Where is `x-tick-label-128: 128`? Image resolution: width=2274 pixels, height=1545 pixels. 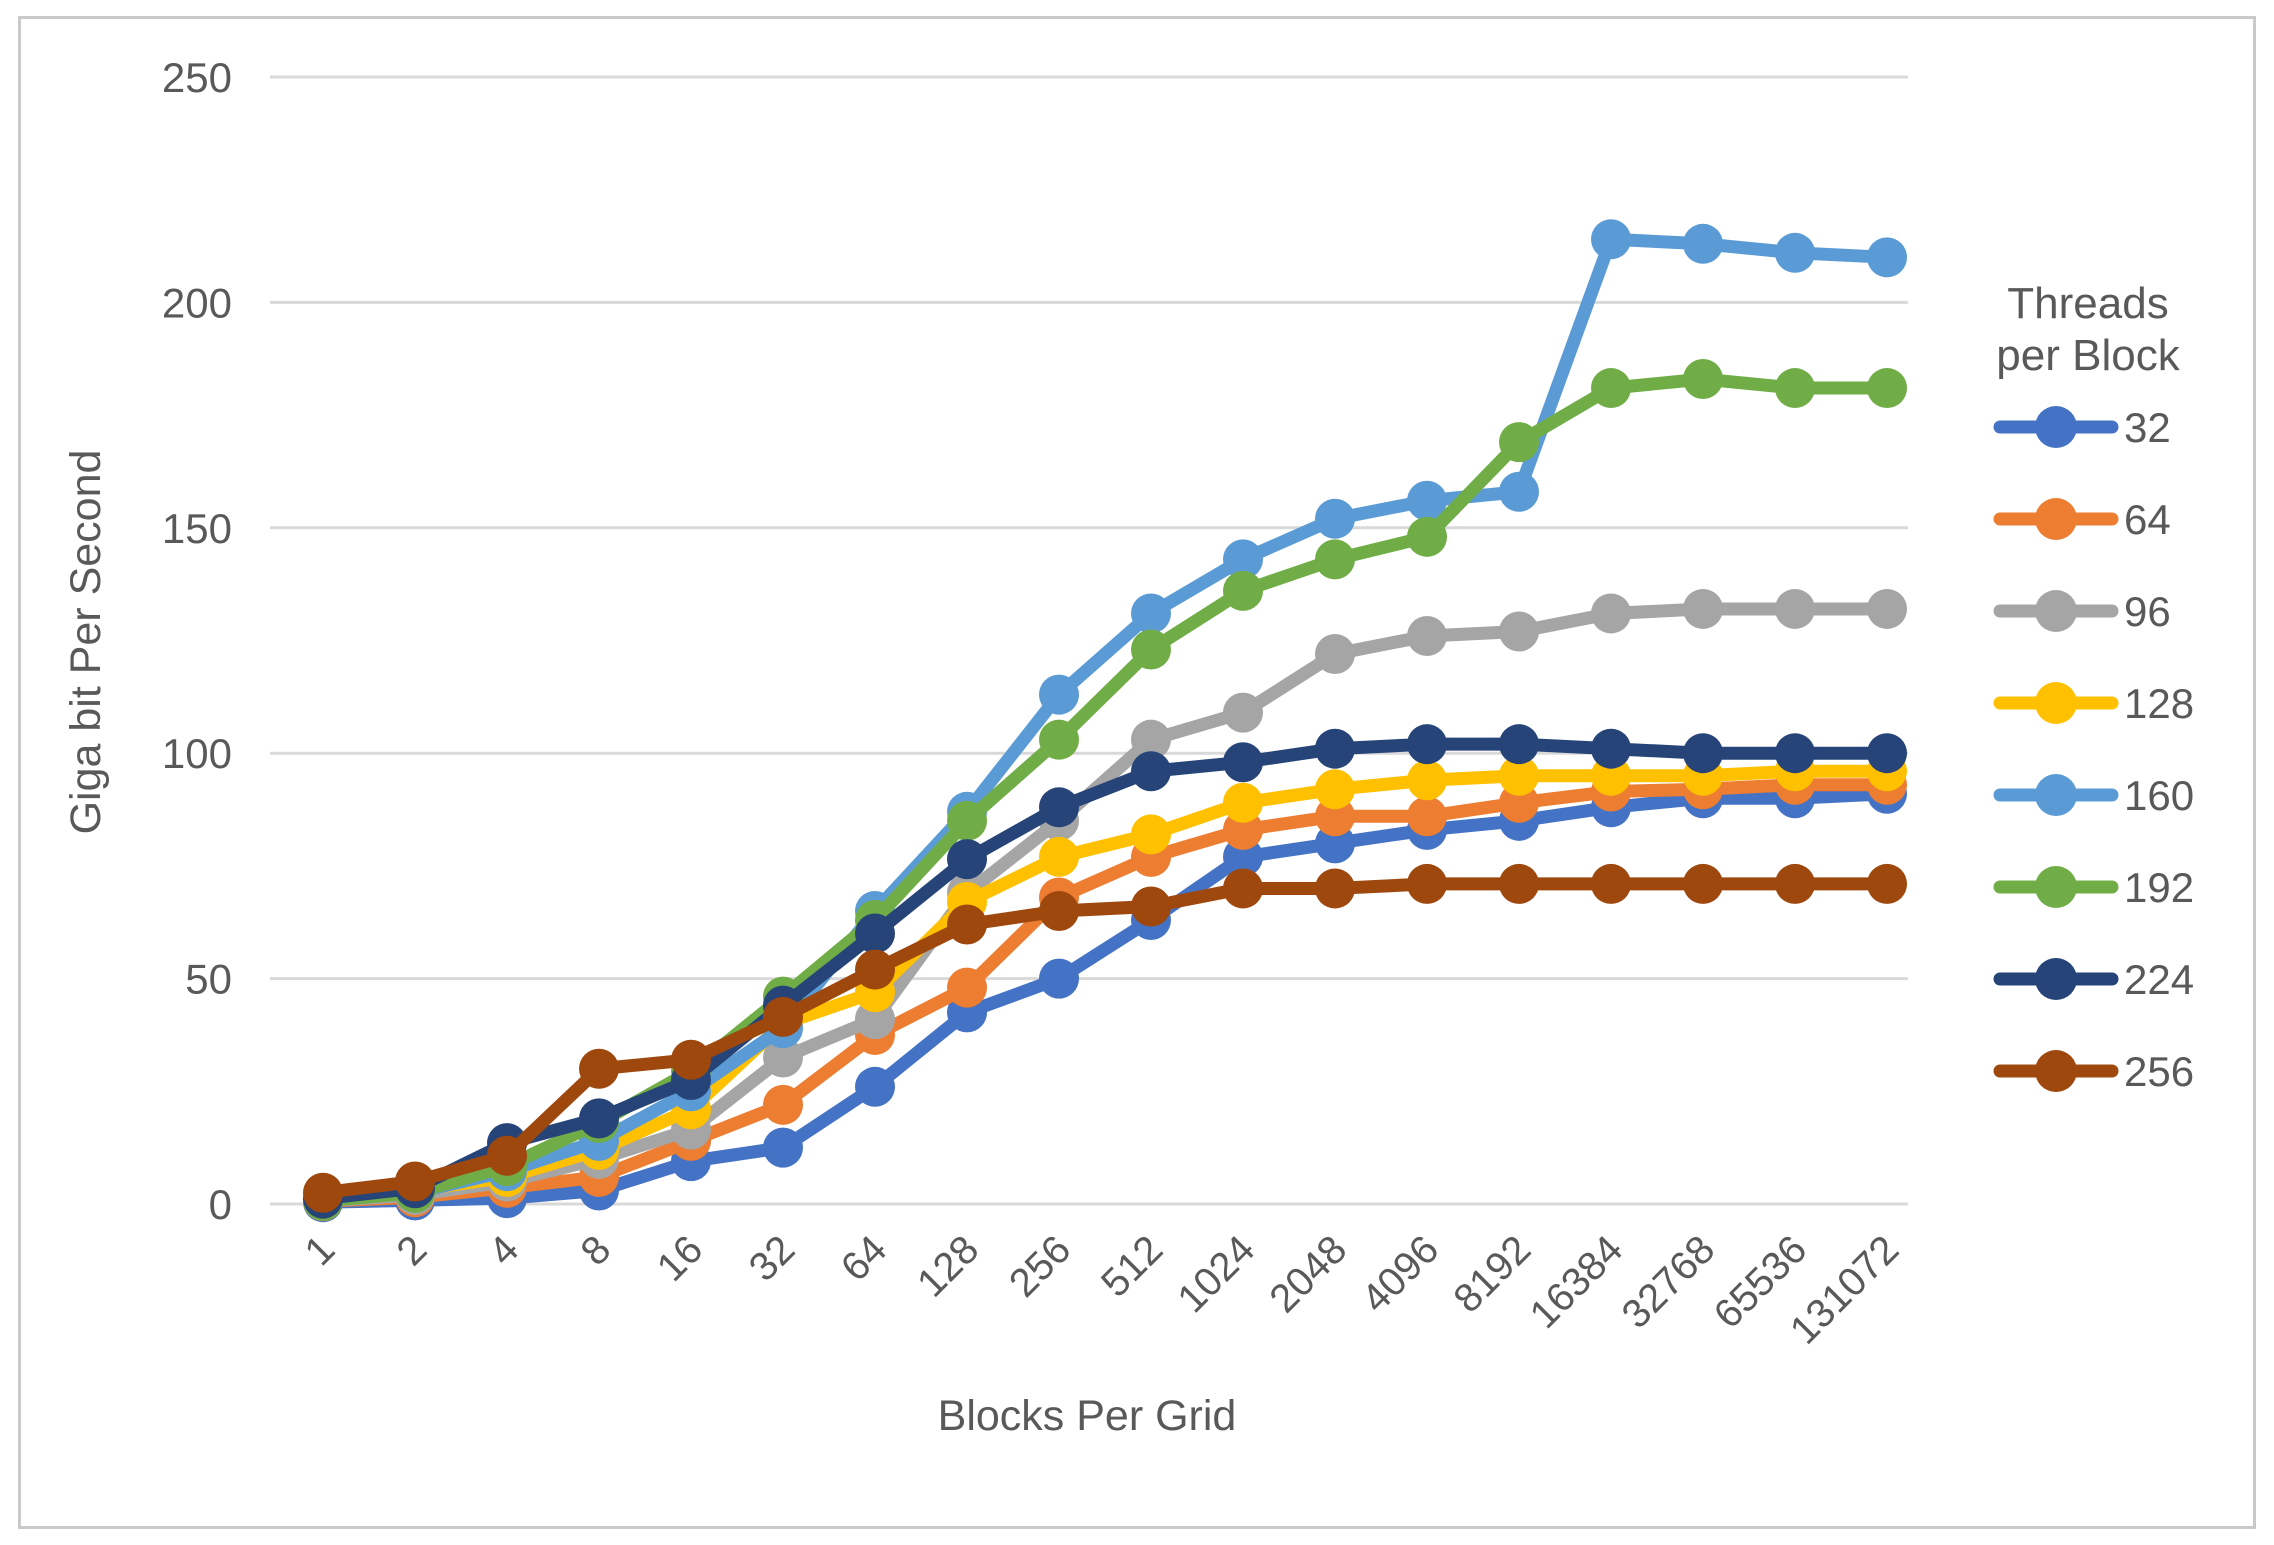
x-tick-label-128: 128 is located at coordinates (948, 1266).